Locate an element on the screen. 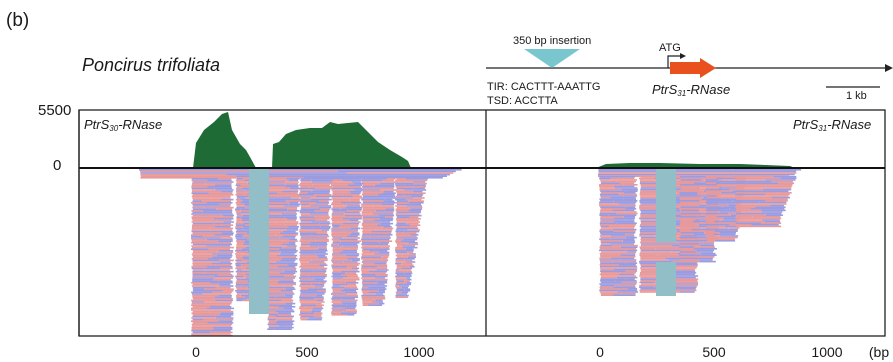 The image size is (893, 362). panel-title-left-sub: 30 is located at coordinates (114, 128).